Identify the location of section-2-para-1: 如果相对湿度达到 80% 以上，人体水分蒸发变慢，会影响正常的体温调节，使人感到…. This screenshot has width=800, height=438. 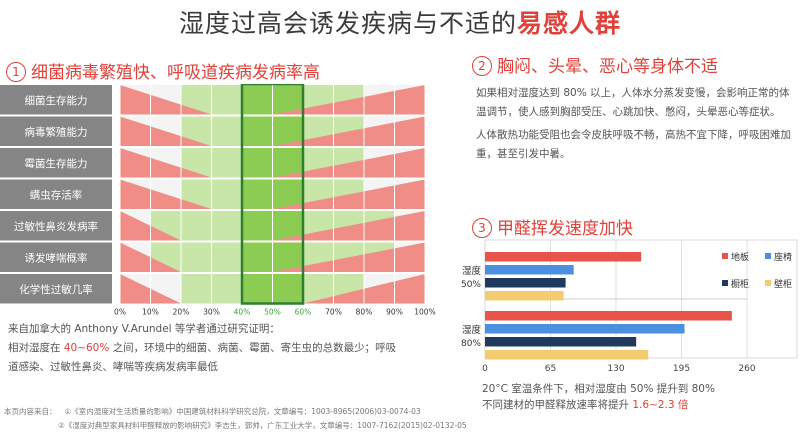
(633, 102).